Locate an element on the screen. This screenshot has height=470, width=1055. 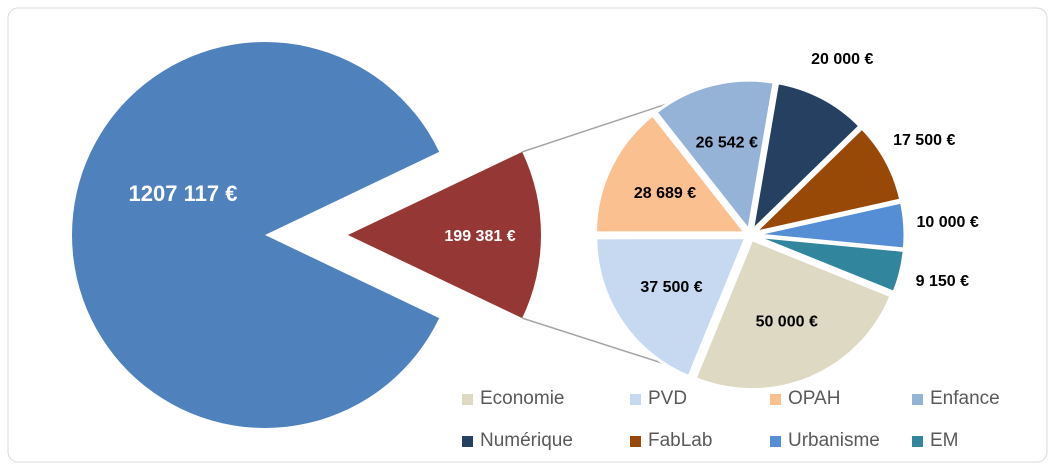
data-label: 50 000 € is located at coordinates (787, 321).